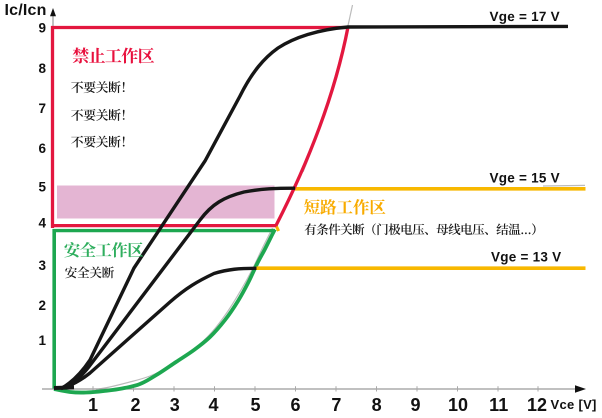 This screenshot has height=418, width=602. Describe the element at coordinates (525, 16) in the screenshot. I see `svg-text: Vge = 17 V` at that location.